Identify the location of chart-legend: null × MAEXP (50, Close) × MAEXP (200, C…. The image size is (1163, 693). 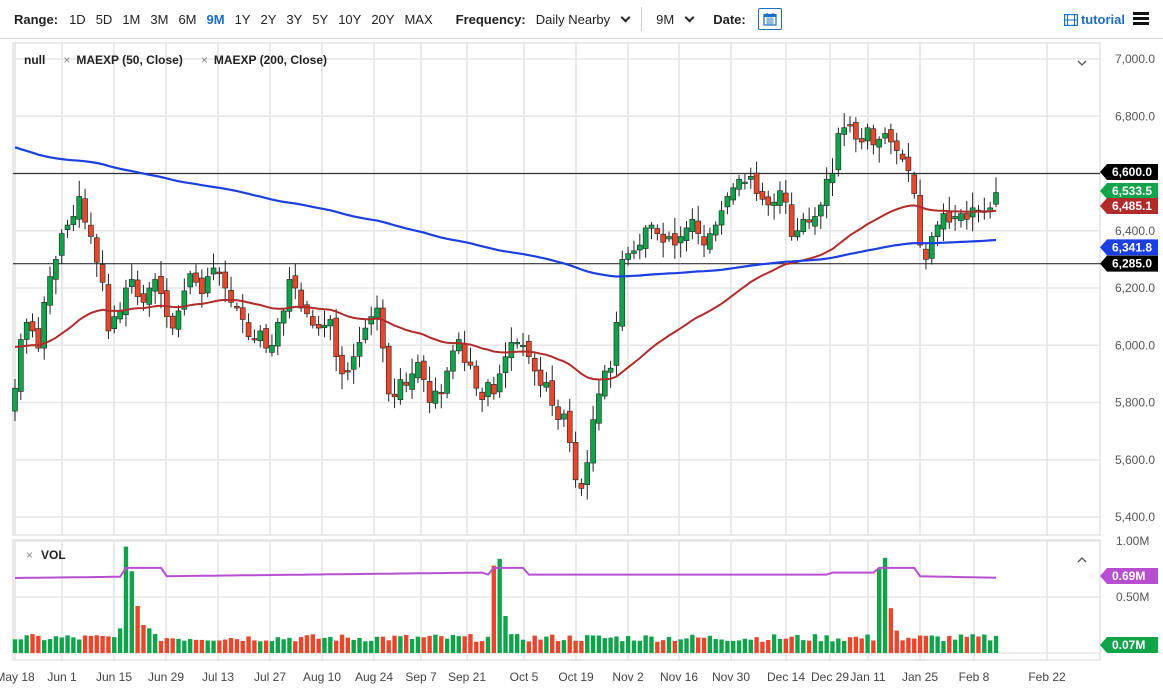
(175, 60).